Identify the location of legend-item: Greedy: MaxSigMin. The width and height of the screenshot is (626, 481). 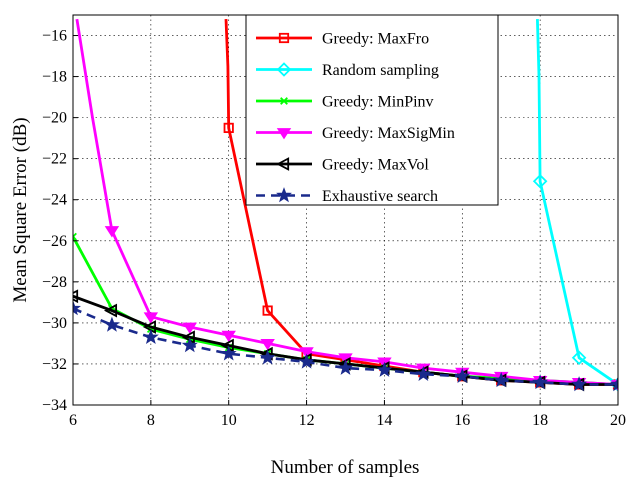
(355, 133).